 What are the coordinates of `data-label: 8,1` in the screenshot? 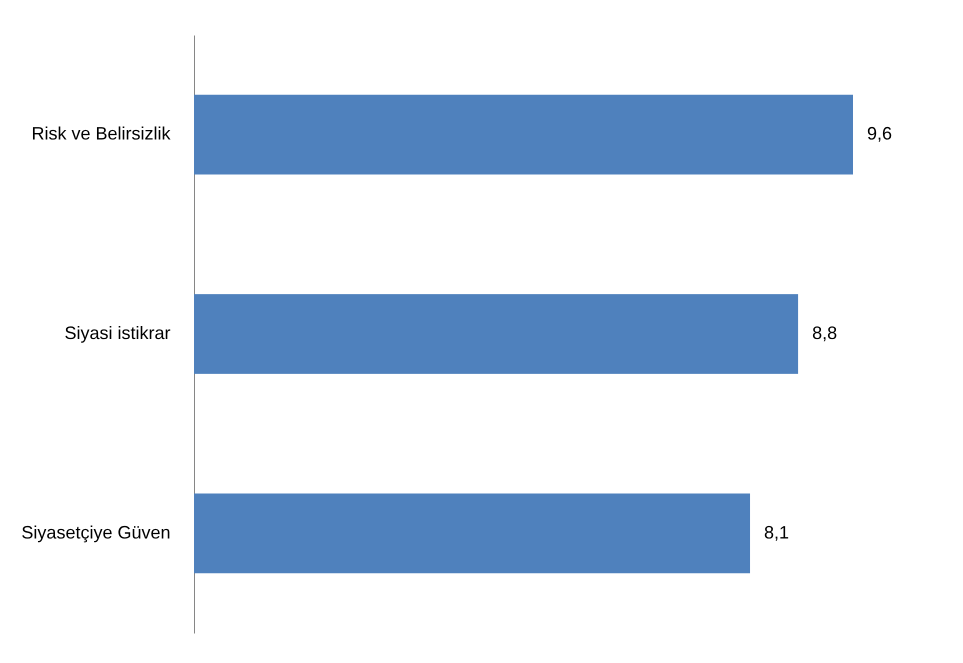 It's located at (777, 532).